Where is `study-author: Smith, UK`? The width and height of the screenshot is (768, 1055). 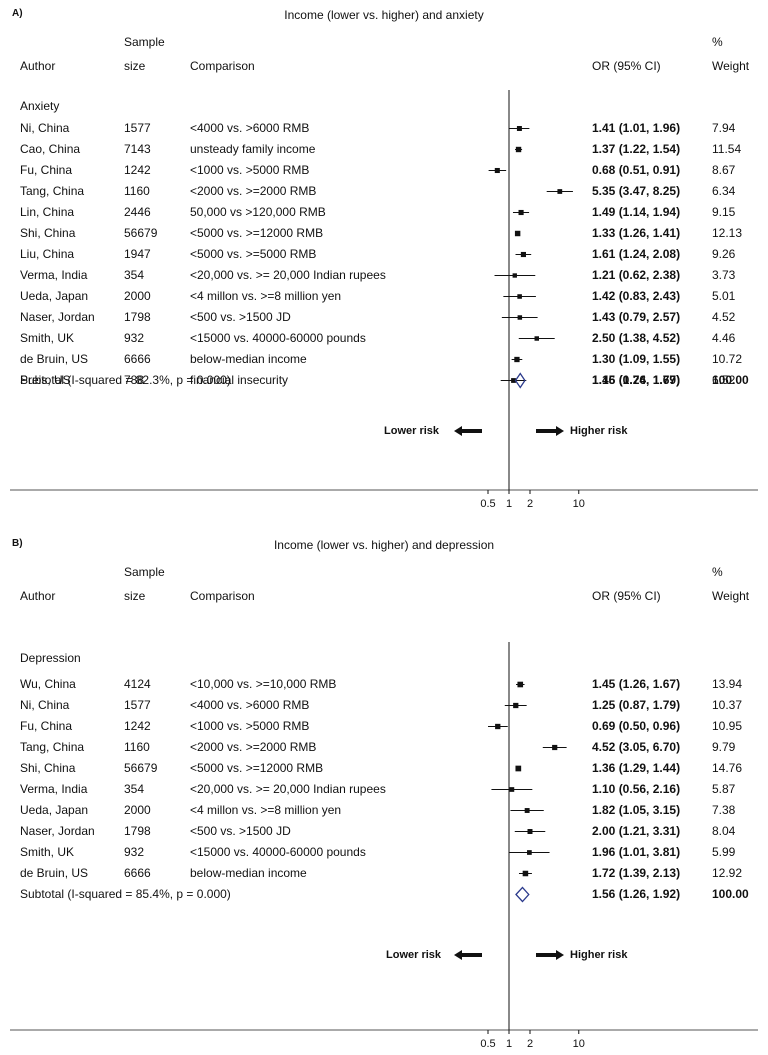 study-author: Smith, UK is located at coordinates (47, 338).